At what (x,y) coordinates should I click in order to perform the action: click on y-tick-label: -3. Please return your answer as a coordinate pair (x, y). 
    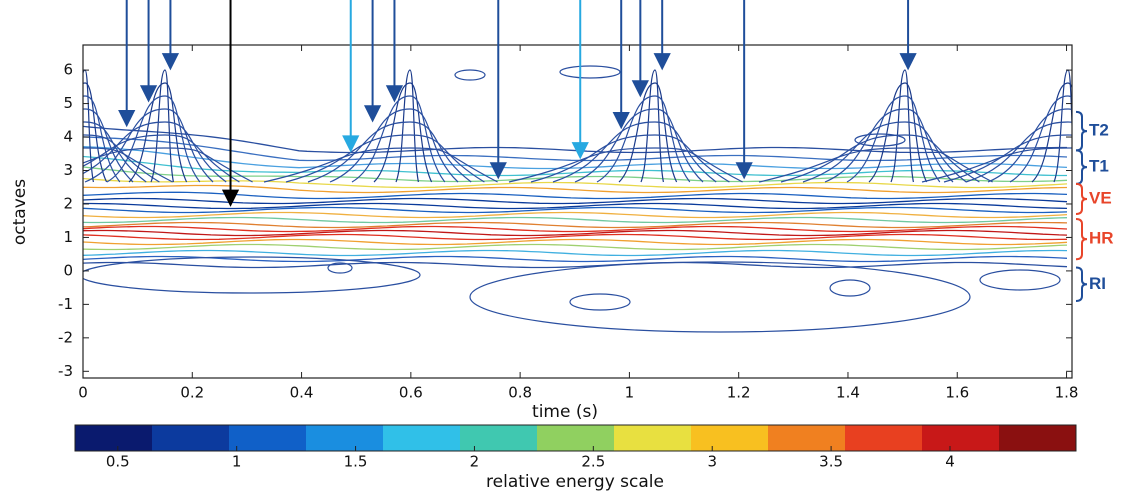
    Looking at the image, I should click on (65, 371).